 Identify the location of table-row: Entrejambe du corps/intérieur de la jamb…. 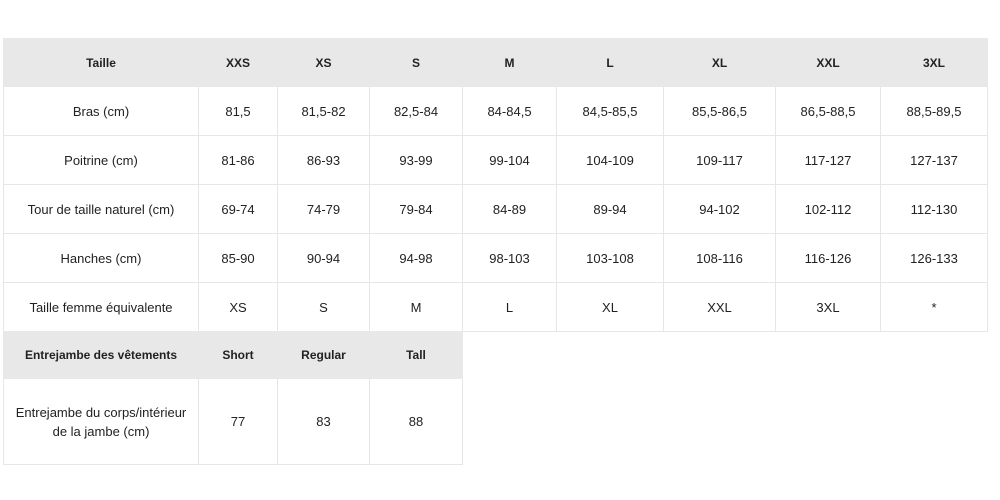
(233, 421).